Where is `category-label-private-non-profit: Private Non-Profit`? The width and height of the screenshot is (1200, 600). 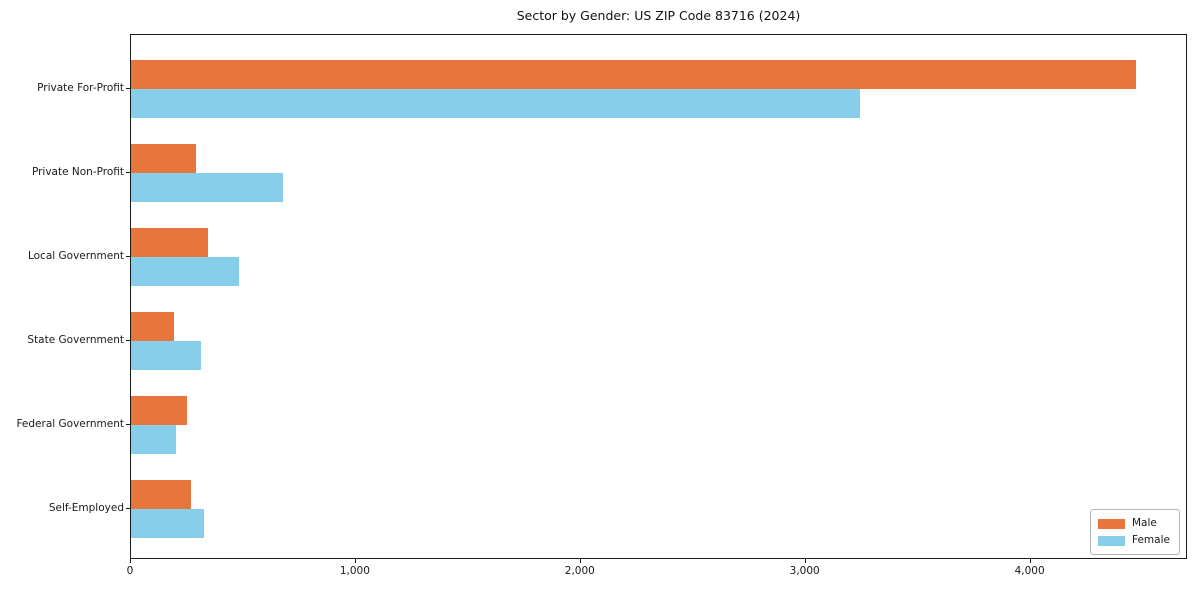
category-label-private-non-profit: Private Non-Profit is located at coordinates (77, 172).